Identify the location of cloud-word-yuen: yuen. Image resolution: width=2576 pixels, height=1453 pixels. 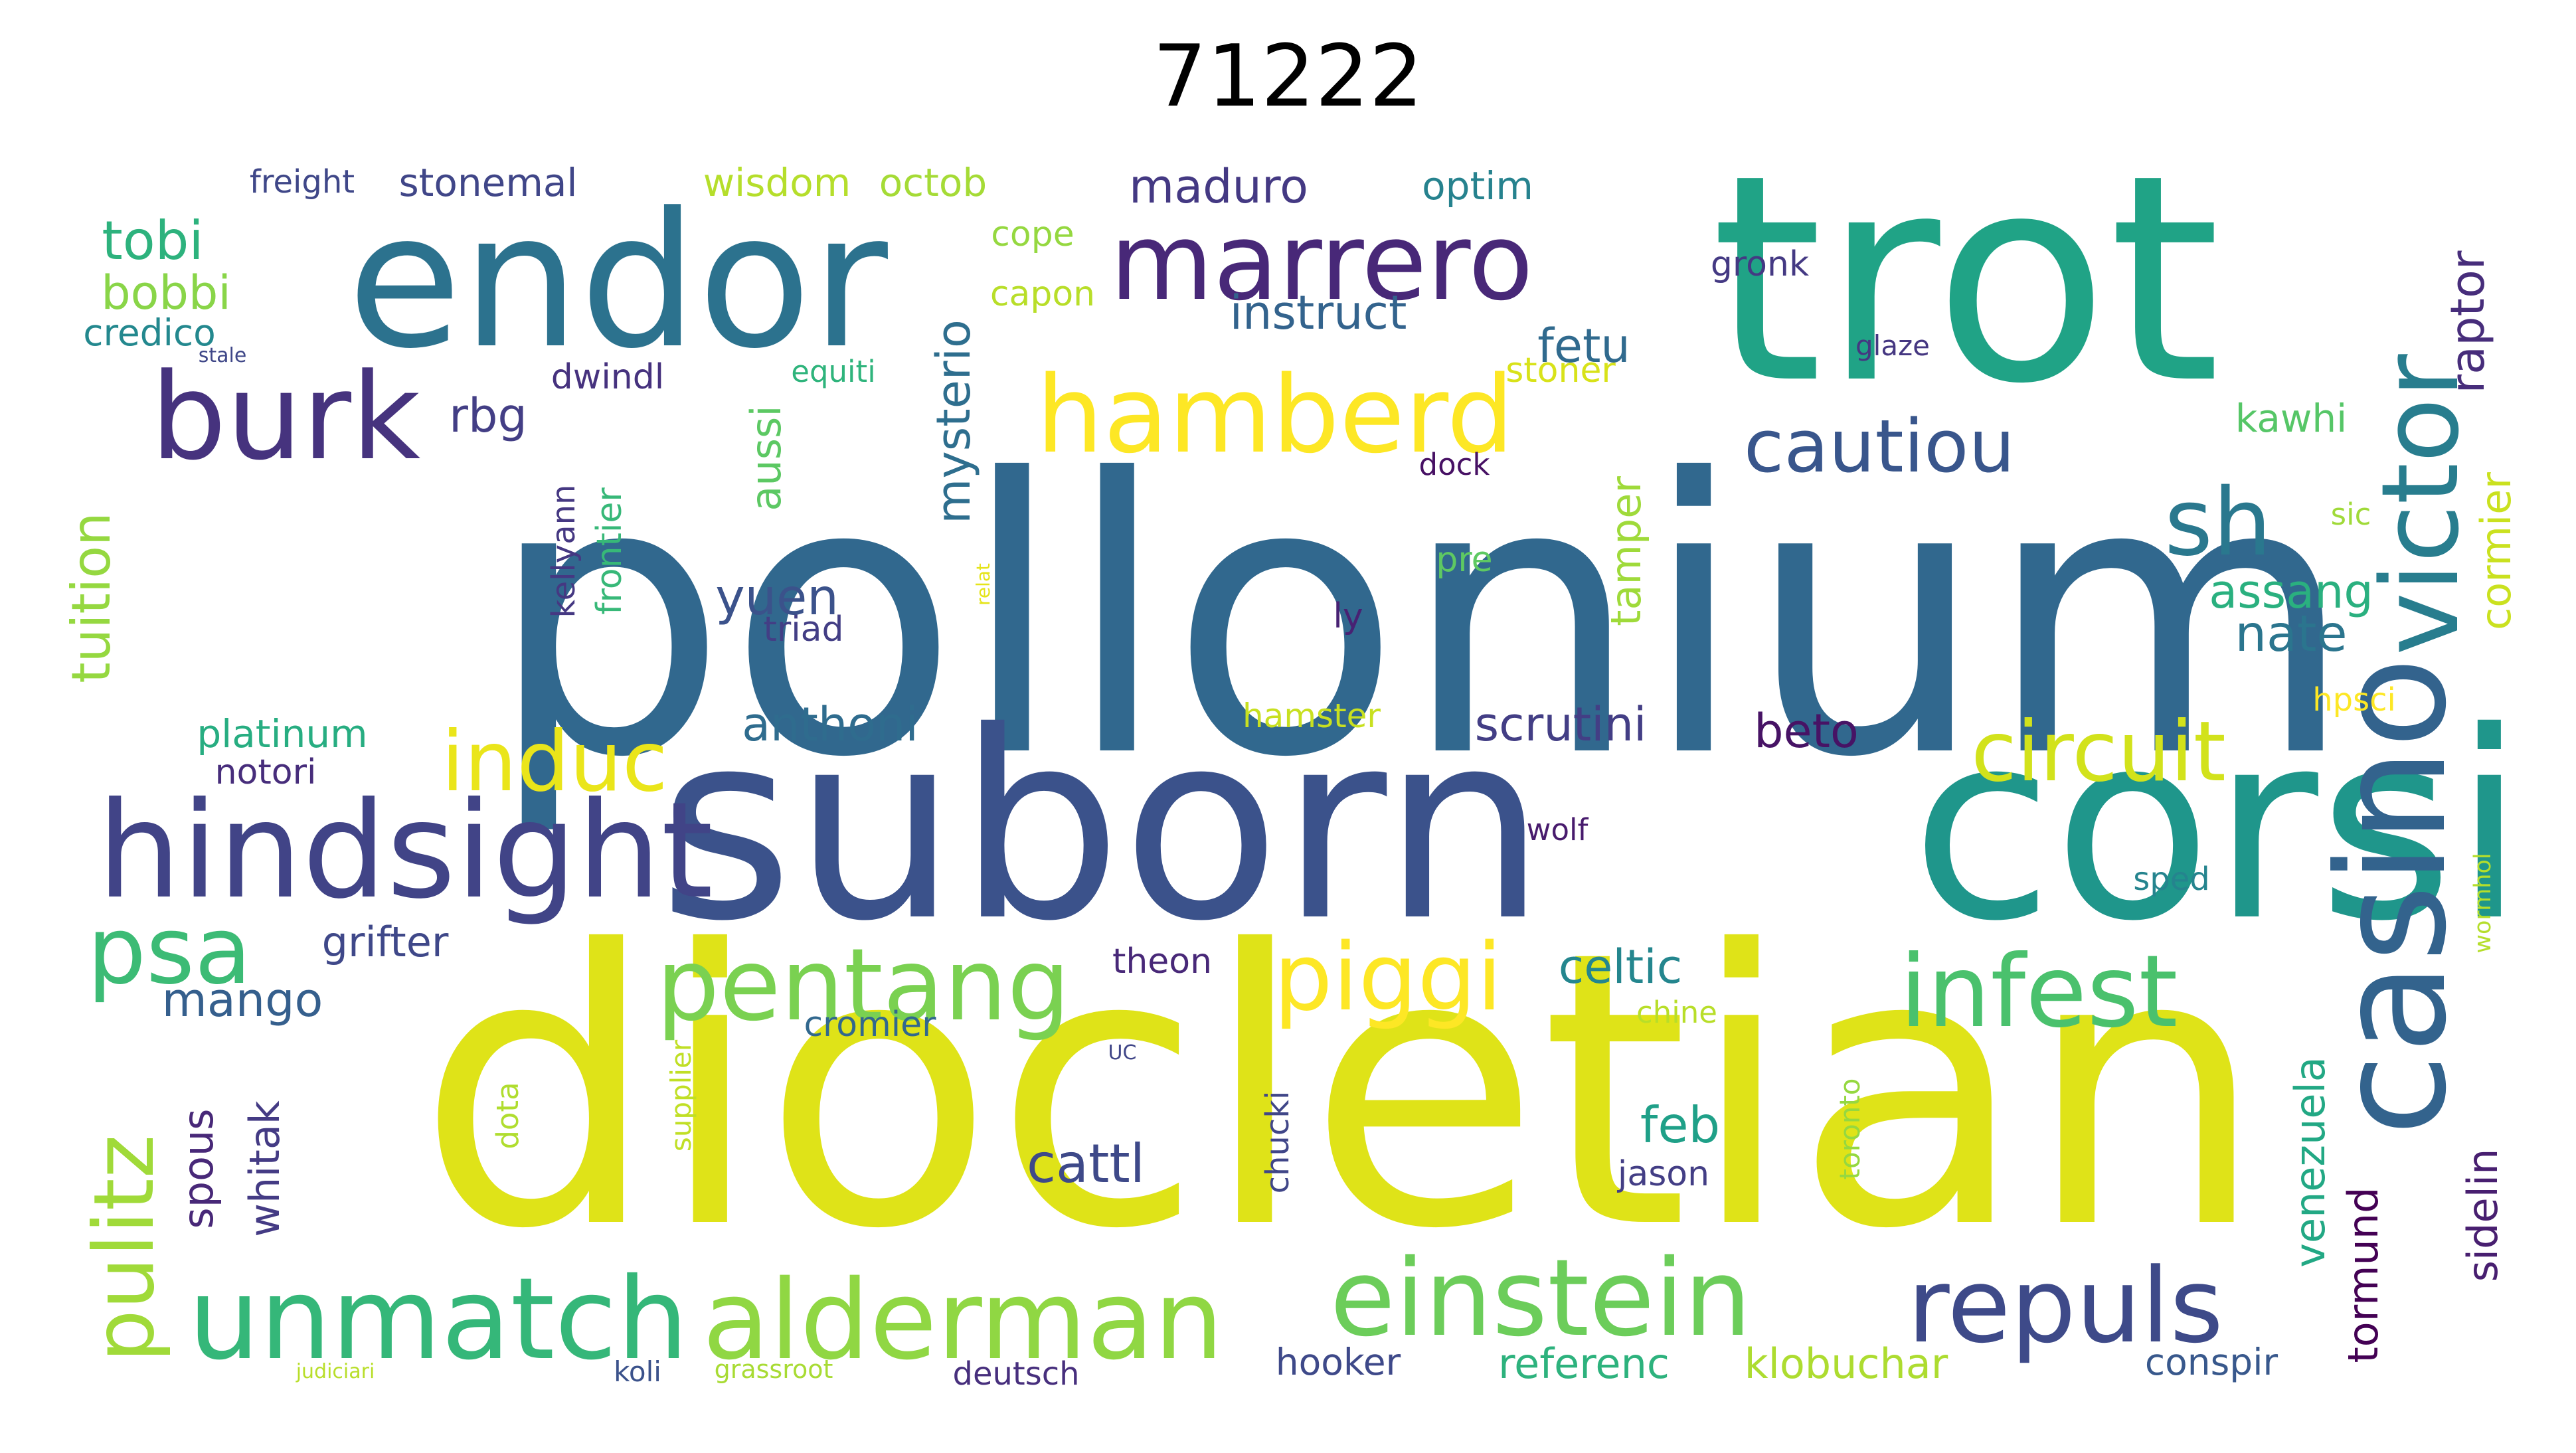
(777, 597).